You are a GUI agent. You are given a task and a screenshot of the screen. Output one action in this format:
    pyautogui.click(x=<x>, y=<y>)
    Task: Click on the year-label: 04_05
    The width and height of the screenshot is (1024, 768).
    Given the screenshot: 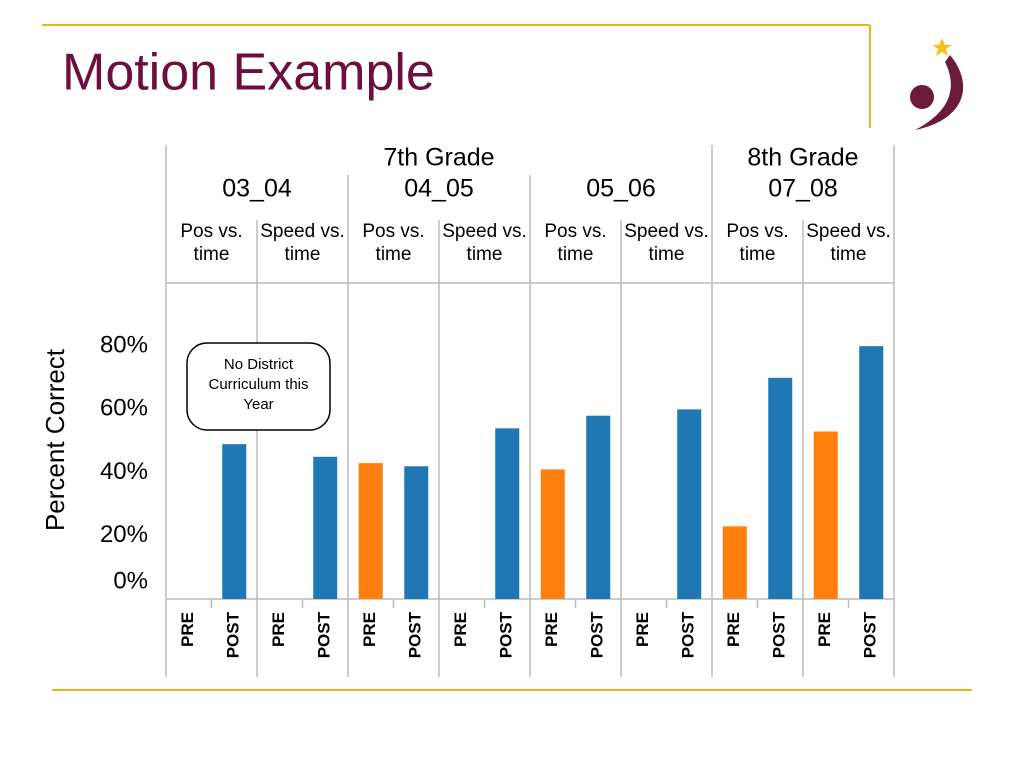 What is the action you would take?
    pyautogui.click(x=439, y=189)
    